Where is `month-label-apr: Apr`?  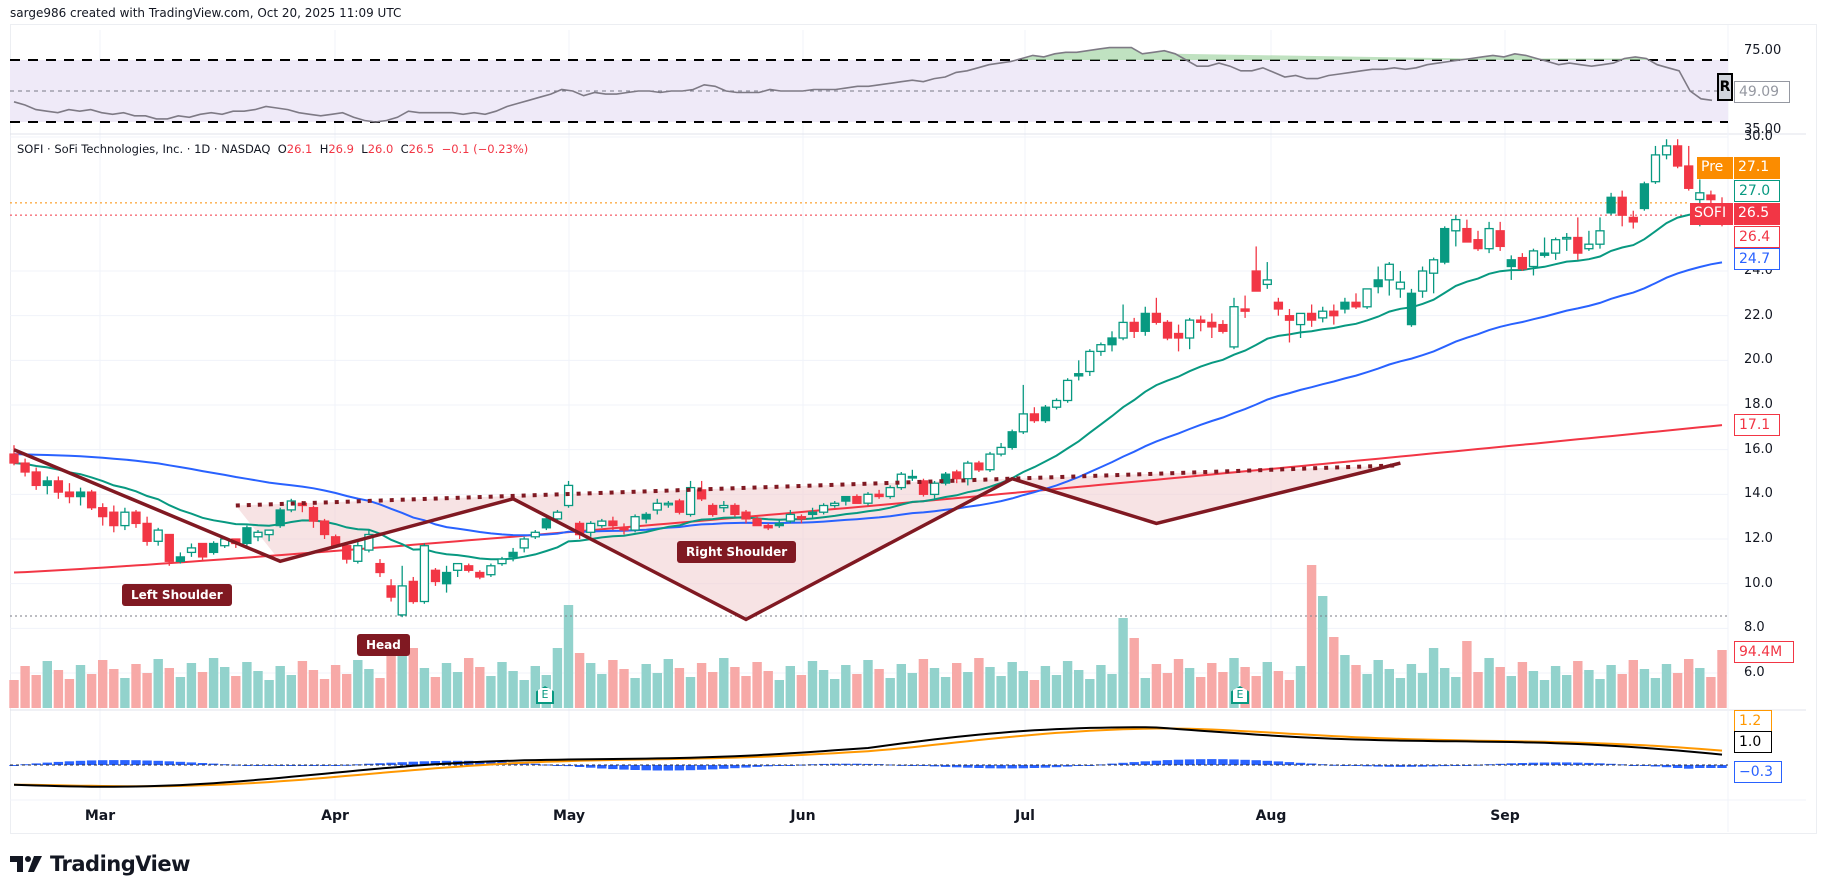 month-label-apr: Apr is located at coordinates (335, 816).